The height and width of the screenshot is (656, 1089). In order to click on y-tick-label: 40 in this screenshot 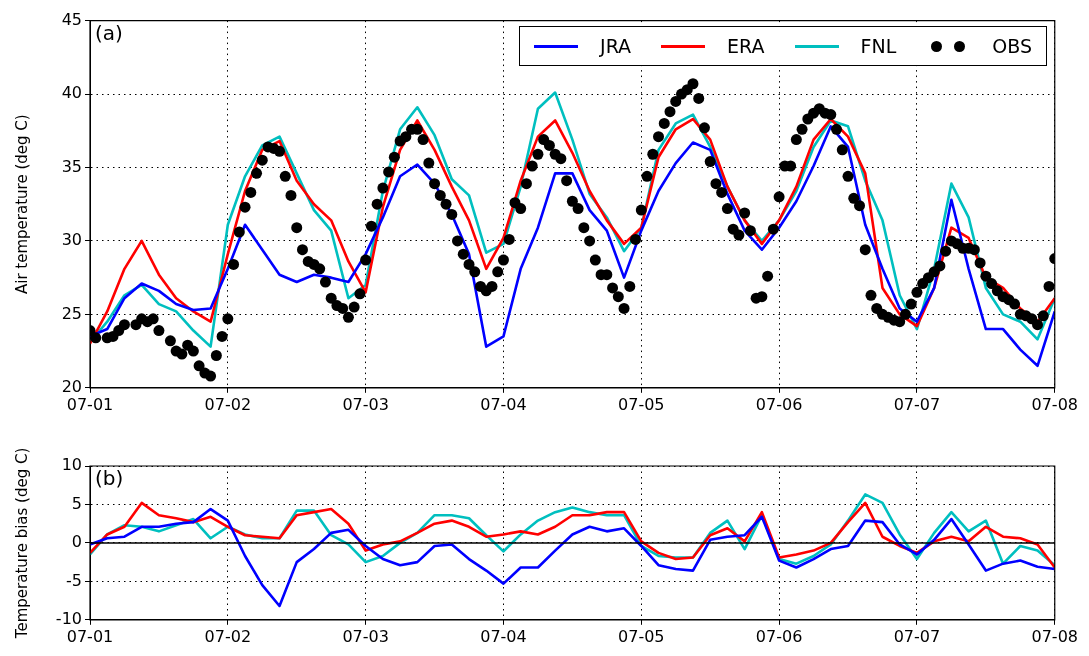, I will do `click(71, 93)`.